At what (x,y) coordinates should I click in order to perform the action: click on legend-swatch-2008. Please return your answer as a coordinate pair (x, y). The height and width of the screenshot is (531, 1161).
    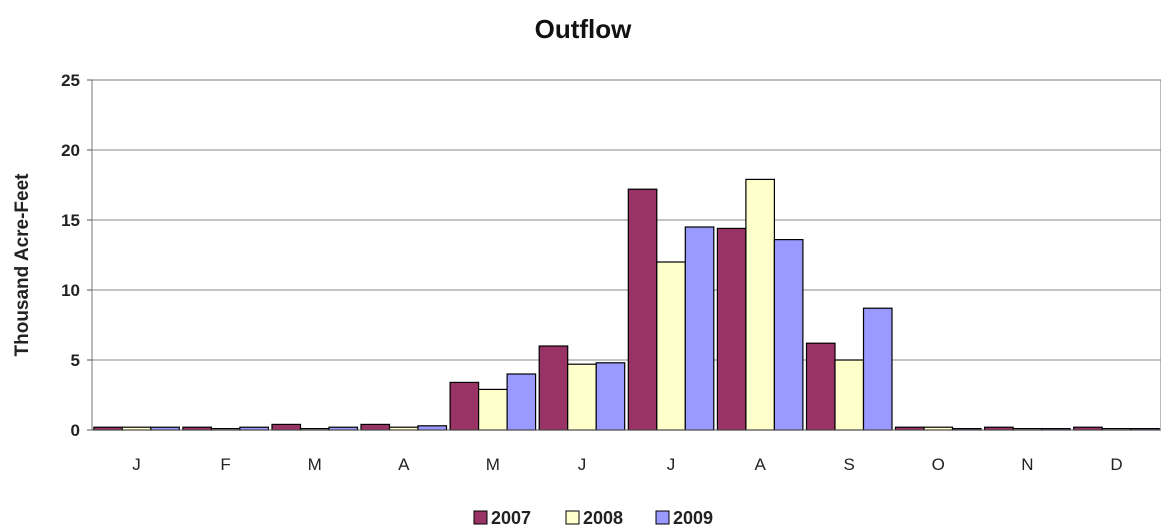
    Looking at the image, I should click on (572, 517).